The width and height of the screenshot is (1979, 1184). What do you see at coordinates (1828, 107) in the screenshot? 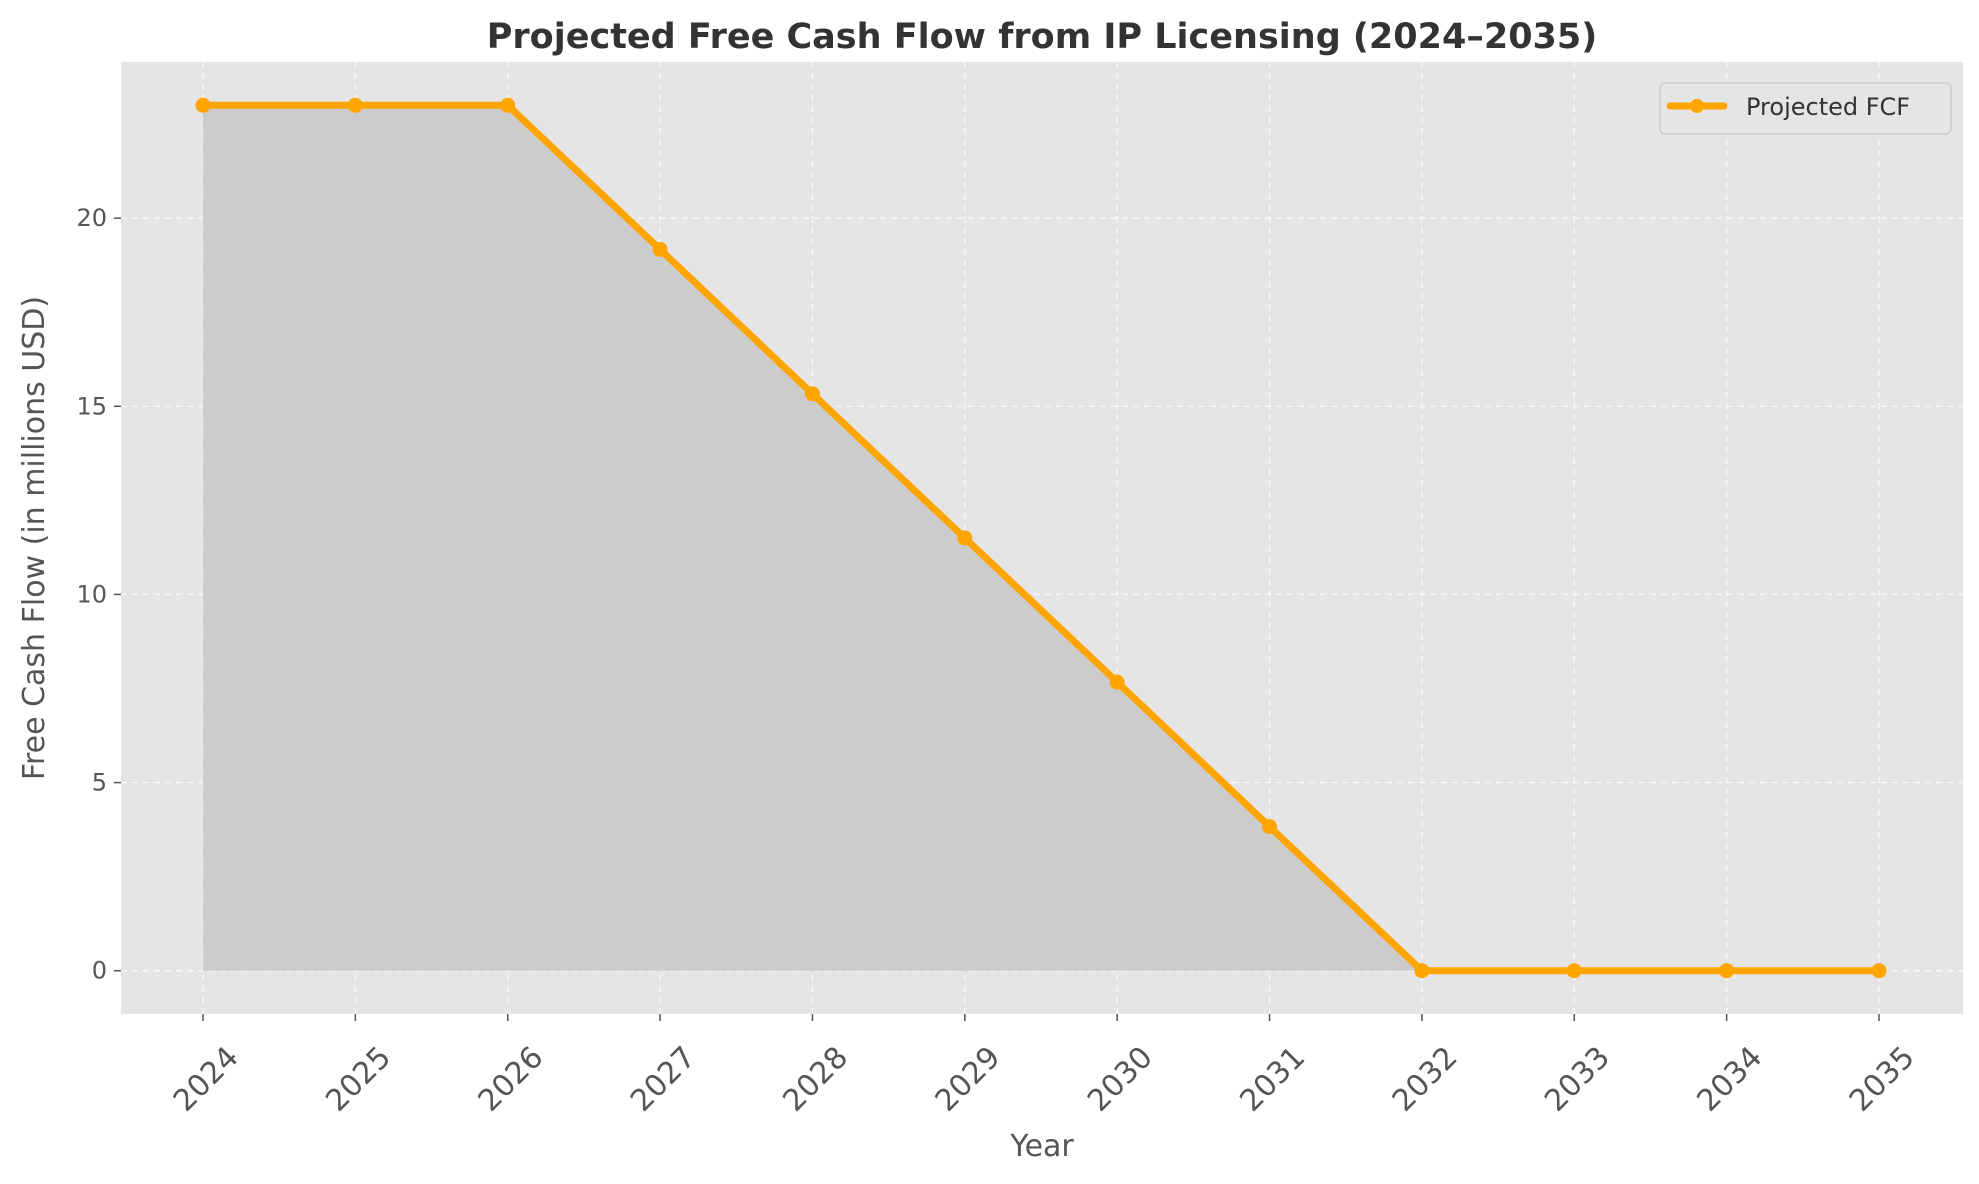
I see `legend-label: Projected FCF` at bounding box center [1828, 107].